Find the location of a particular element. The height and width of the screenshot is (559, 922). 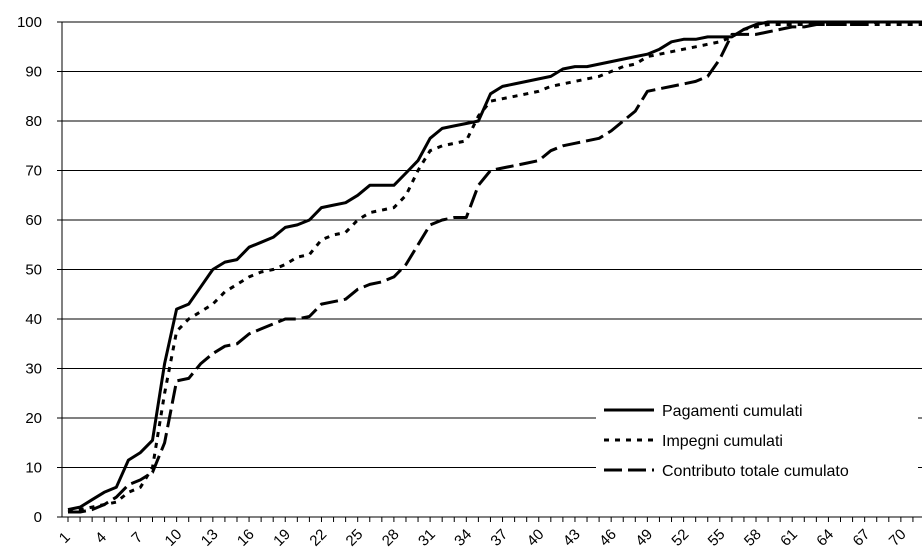

x-tick-label: 34 is located at coordinates (463, 538).